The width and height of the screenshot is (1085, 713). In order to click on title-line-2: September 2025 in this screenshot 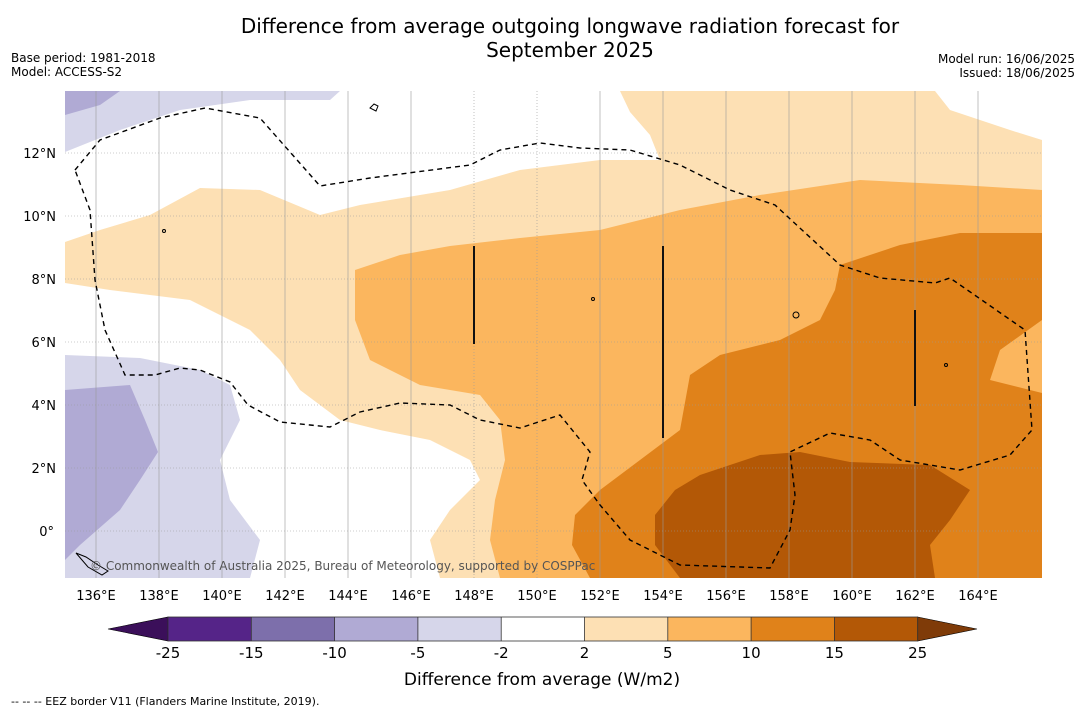, I will do `click(570, 50)`.